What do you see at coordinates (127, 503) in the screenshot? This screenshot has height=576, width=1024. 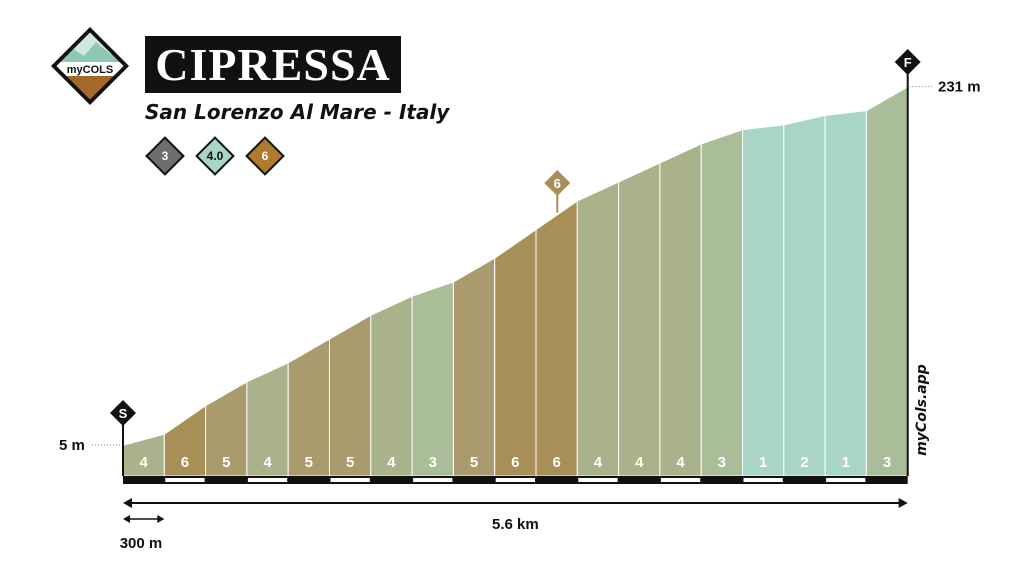 I see `distance-arrow-left-head` at bounding box center [127, 503].